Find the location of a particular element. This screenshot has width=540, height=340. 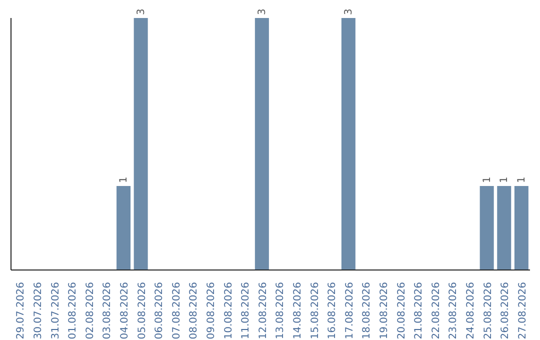

x-tick-label: 23.08.2026 is located at coordinates (454, 311).